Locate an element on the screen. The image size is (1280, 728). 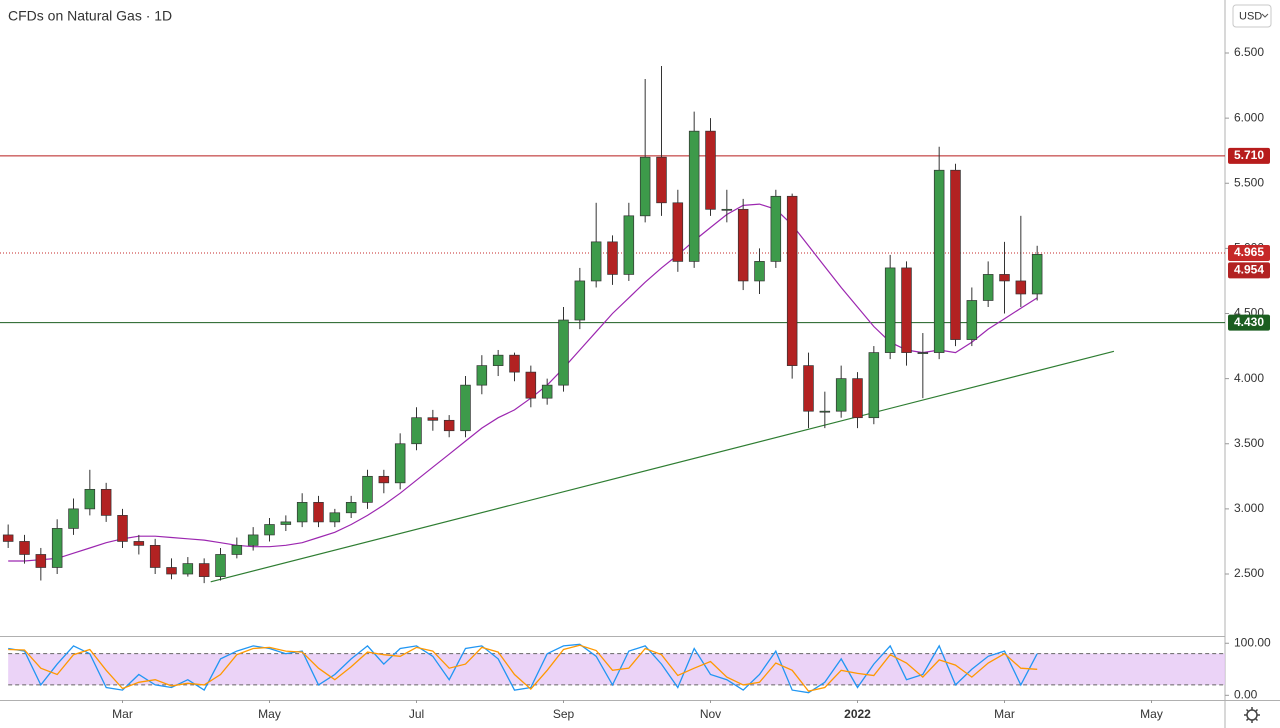
y-tick-label: 3.000 is located at coordinates (1249, 508).